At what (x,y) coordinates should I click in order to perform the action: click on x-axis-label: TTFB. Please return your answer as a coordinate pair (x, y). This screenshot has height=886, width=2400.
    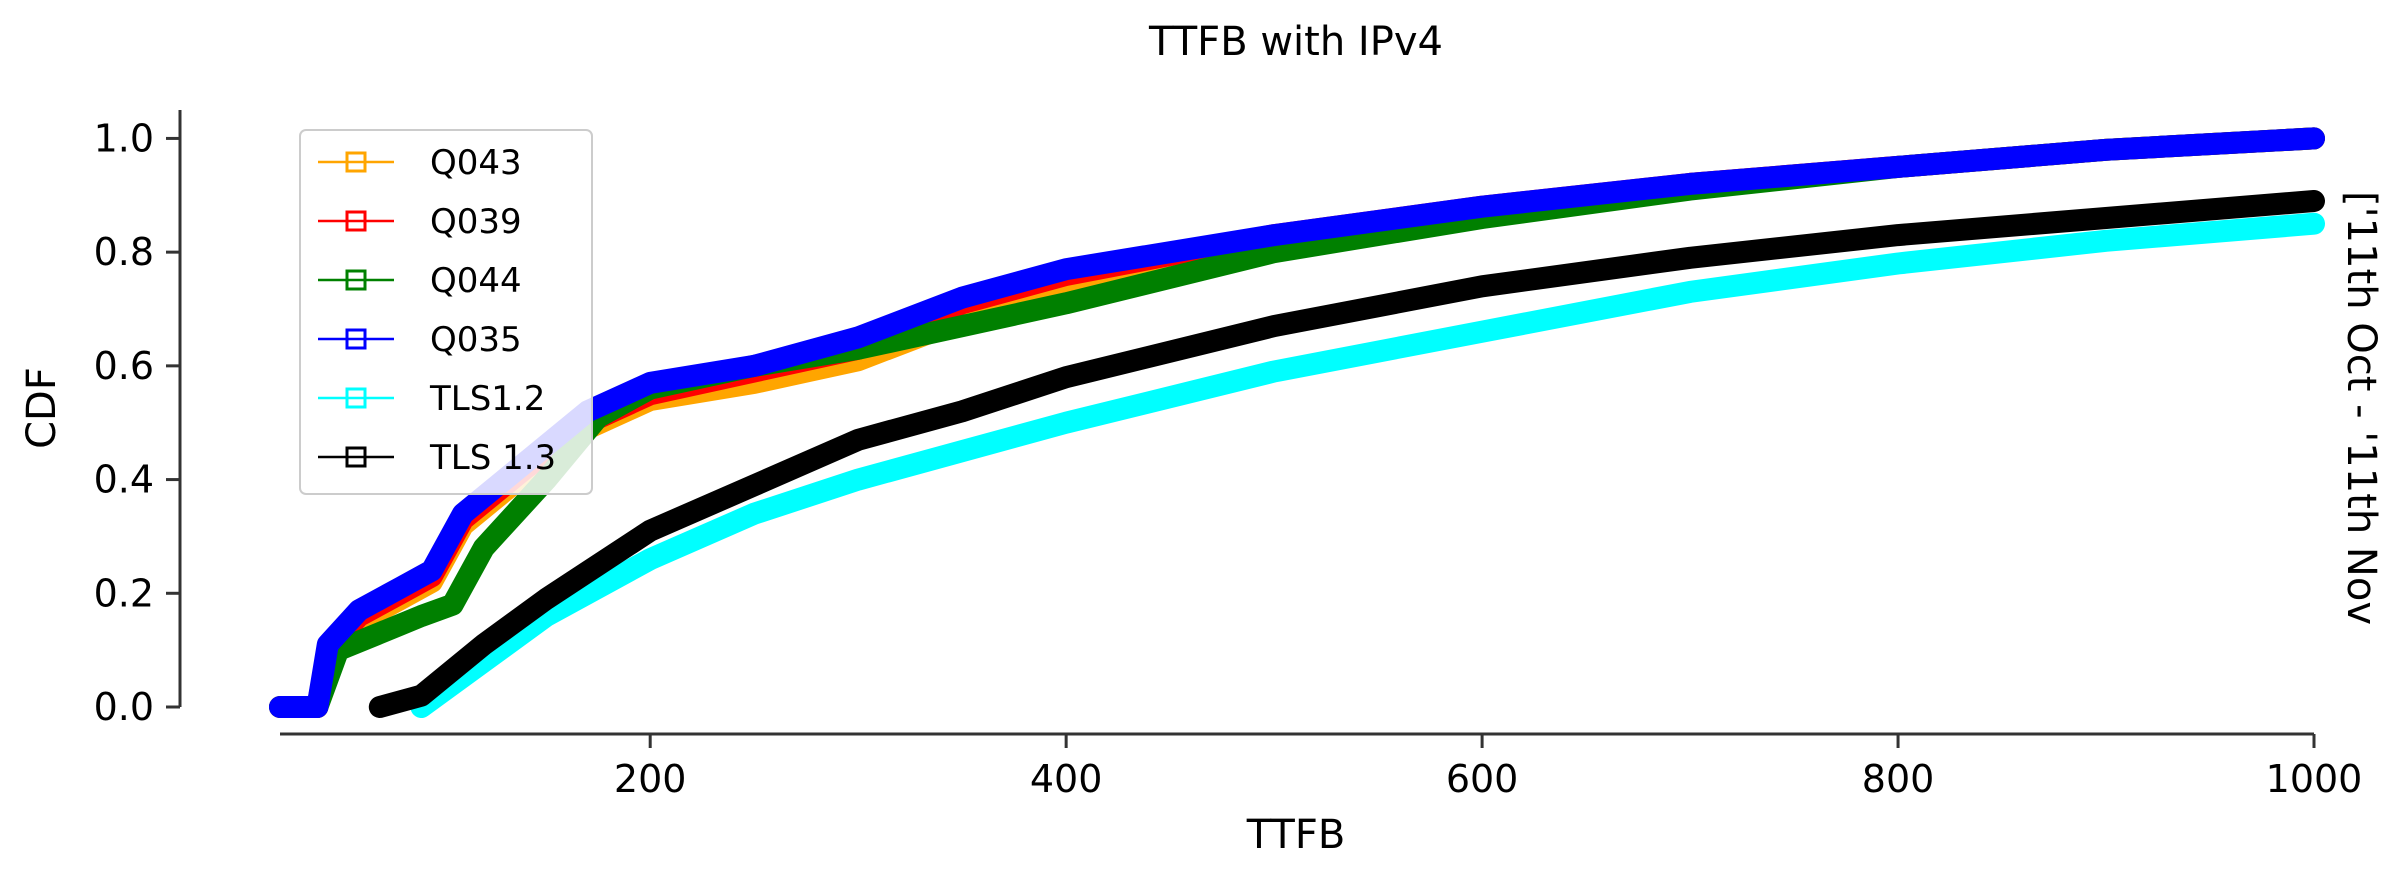
    Looking at the image, I should click on (1296, 835).